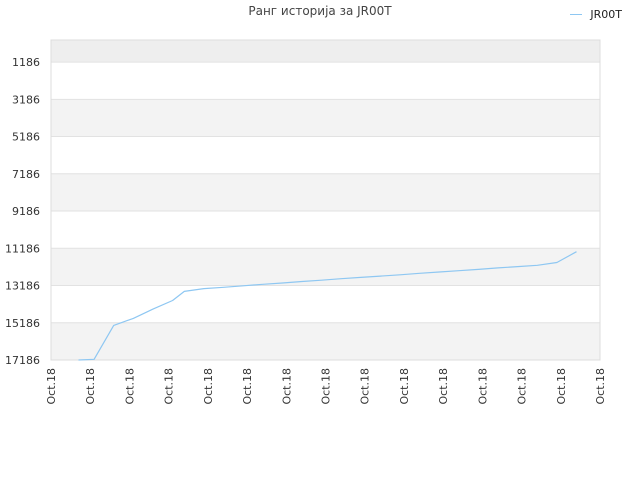 The height and width of the screenshot is (480, 640). I want to click on legend-label: JR00T, so click(606, 14).